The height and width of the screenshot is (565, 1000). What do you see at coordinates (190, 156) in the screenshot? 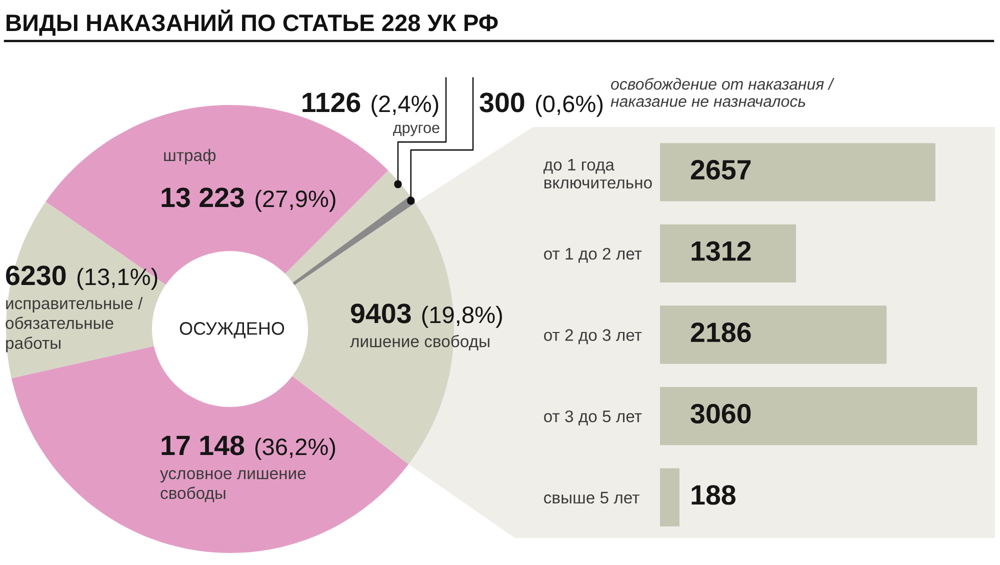
I see `slice-label: штраф` at bounding box center [190, 156].